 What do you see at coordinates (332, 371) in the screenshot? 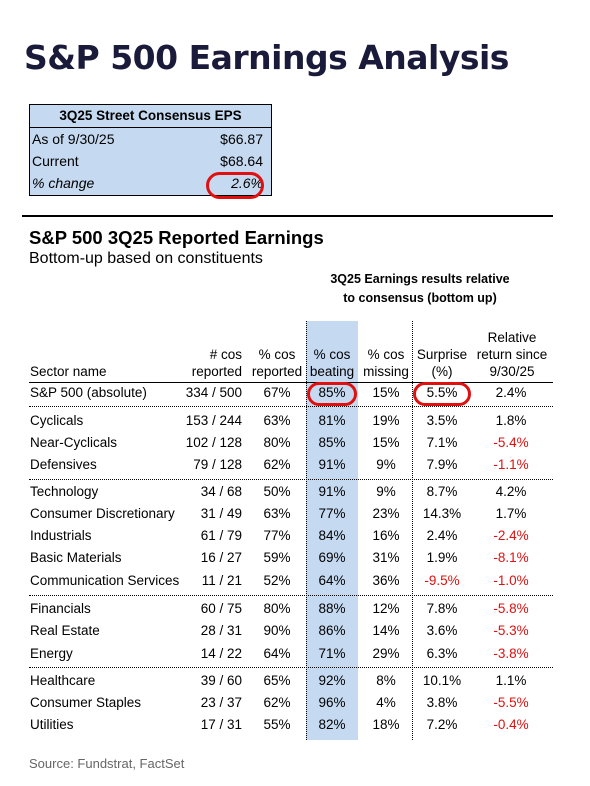
I see `col-header-line: beating` at bounding box center [332, 371].